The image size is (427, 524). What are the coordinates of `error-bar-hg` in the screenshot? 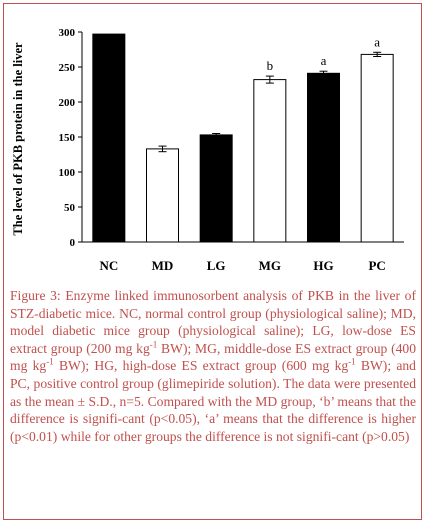 It's located at (323, 73).